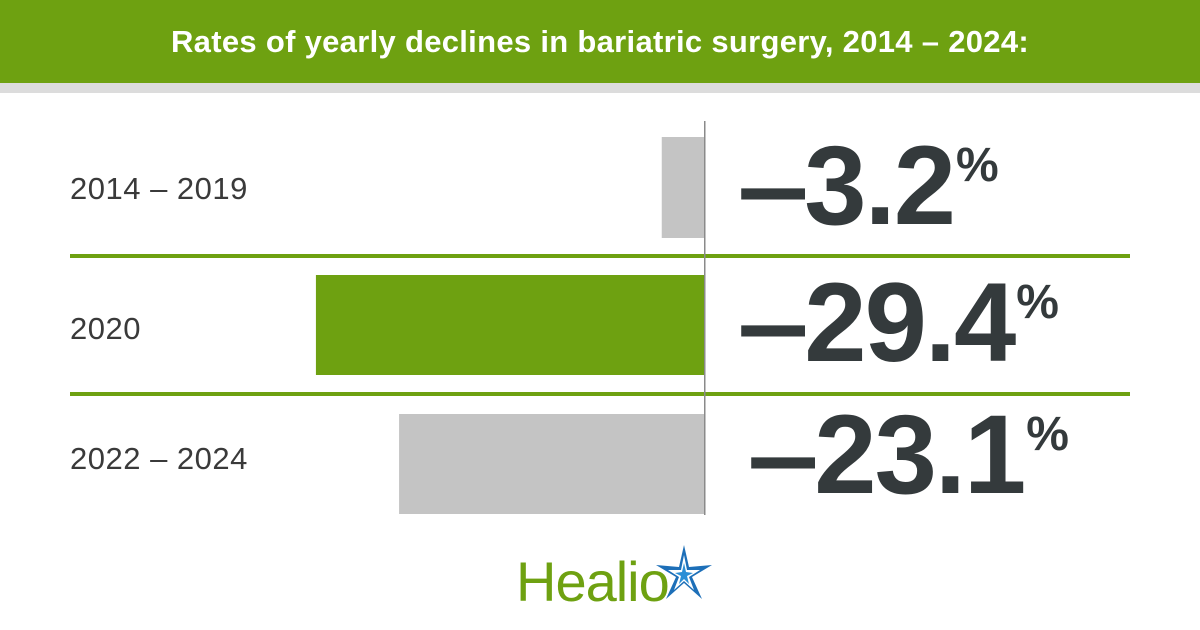 The height and width of the screenshot is (630, 1200). I want to click on header-divider, so click(600, 88).